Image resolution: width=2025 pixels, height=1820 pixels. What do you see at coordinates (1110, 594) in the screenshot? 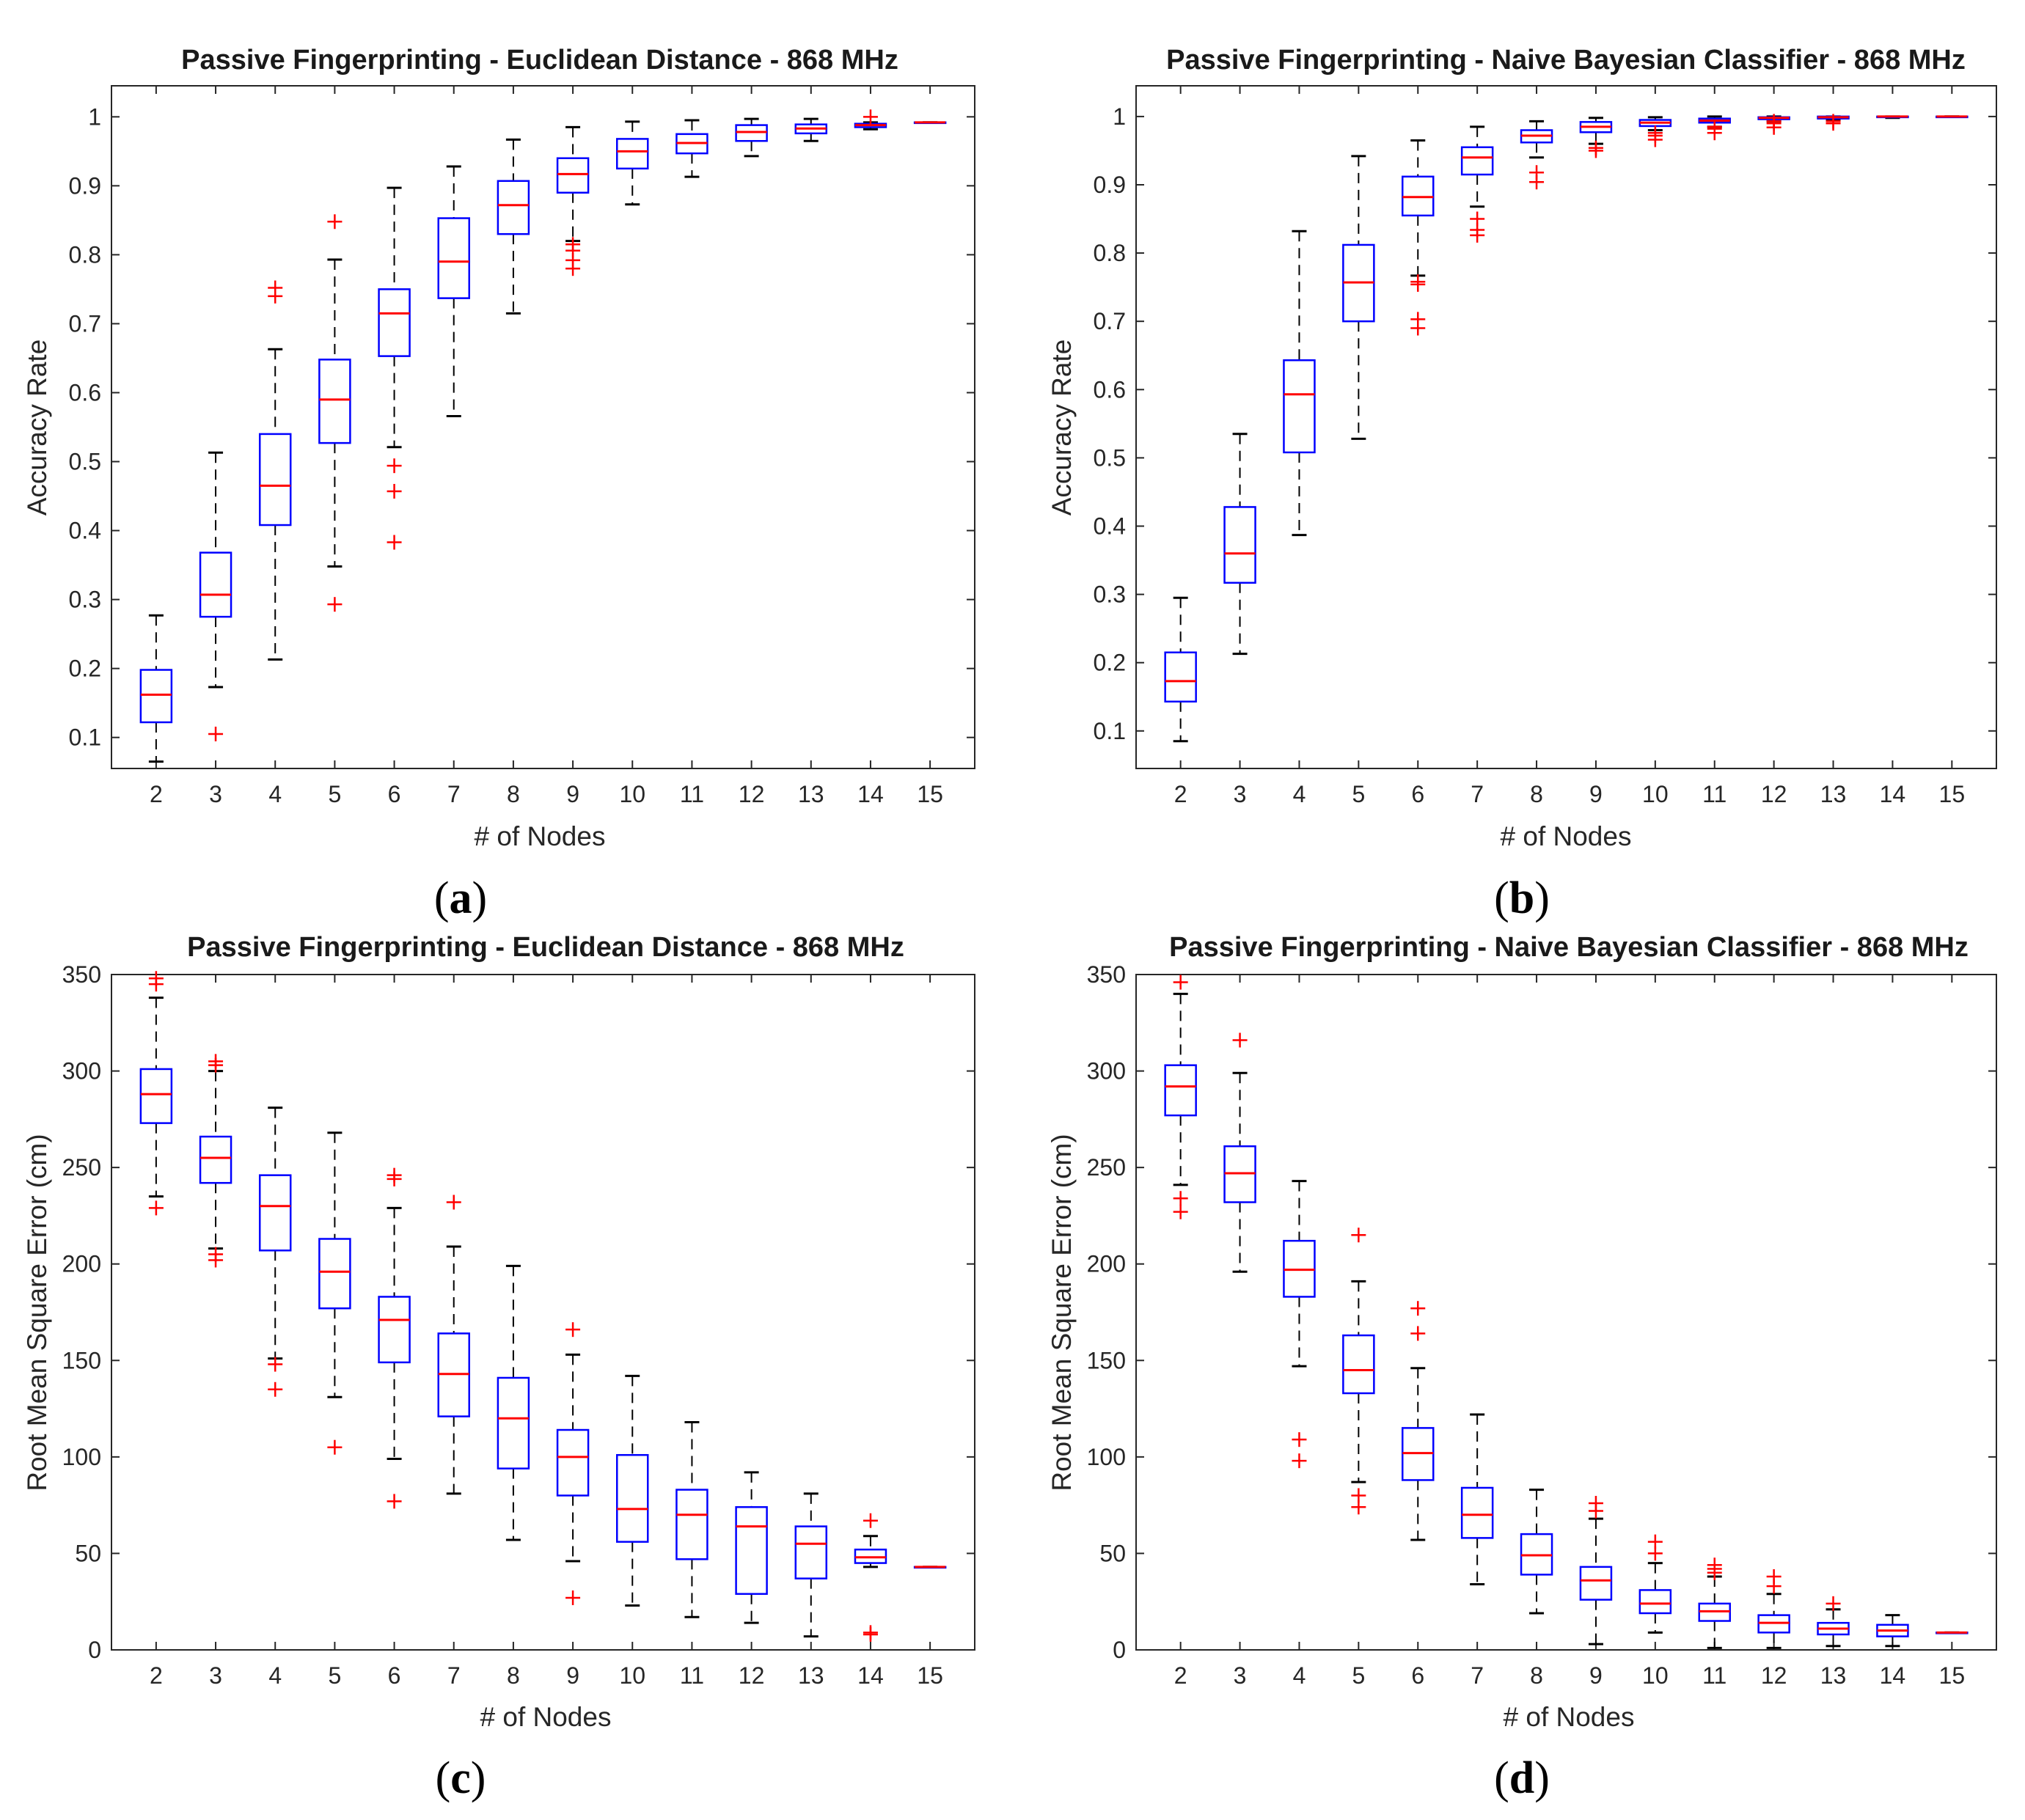
I see `y-tick-label: 0.3` at bounding box center [1110, 594].